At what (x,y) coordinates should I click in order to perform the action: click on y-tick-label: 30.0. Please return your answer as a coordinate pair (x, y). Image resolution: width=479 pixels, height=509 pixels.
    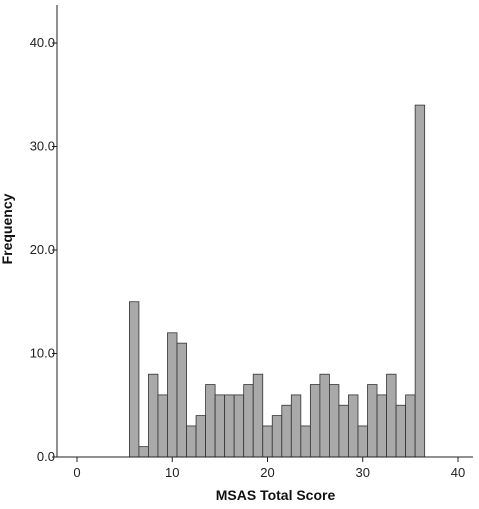
    Looking at the image, I should click on (42, 146).